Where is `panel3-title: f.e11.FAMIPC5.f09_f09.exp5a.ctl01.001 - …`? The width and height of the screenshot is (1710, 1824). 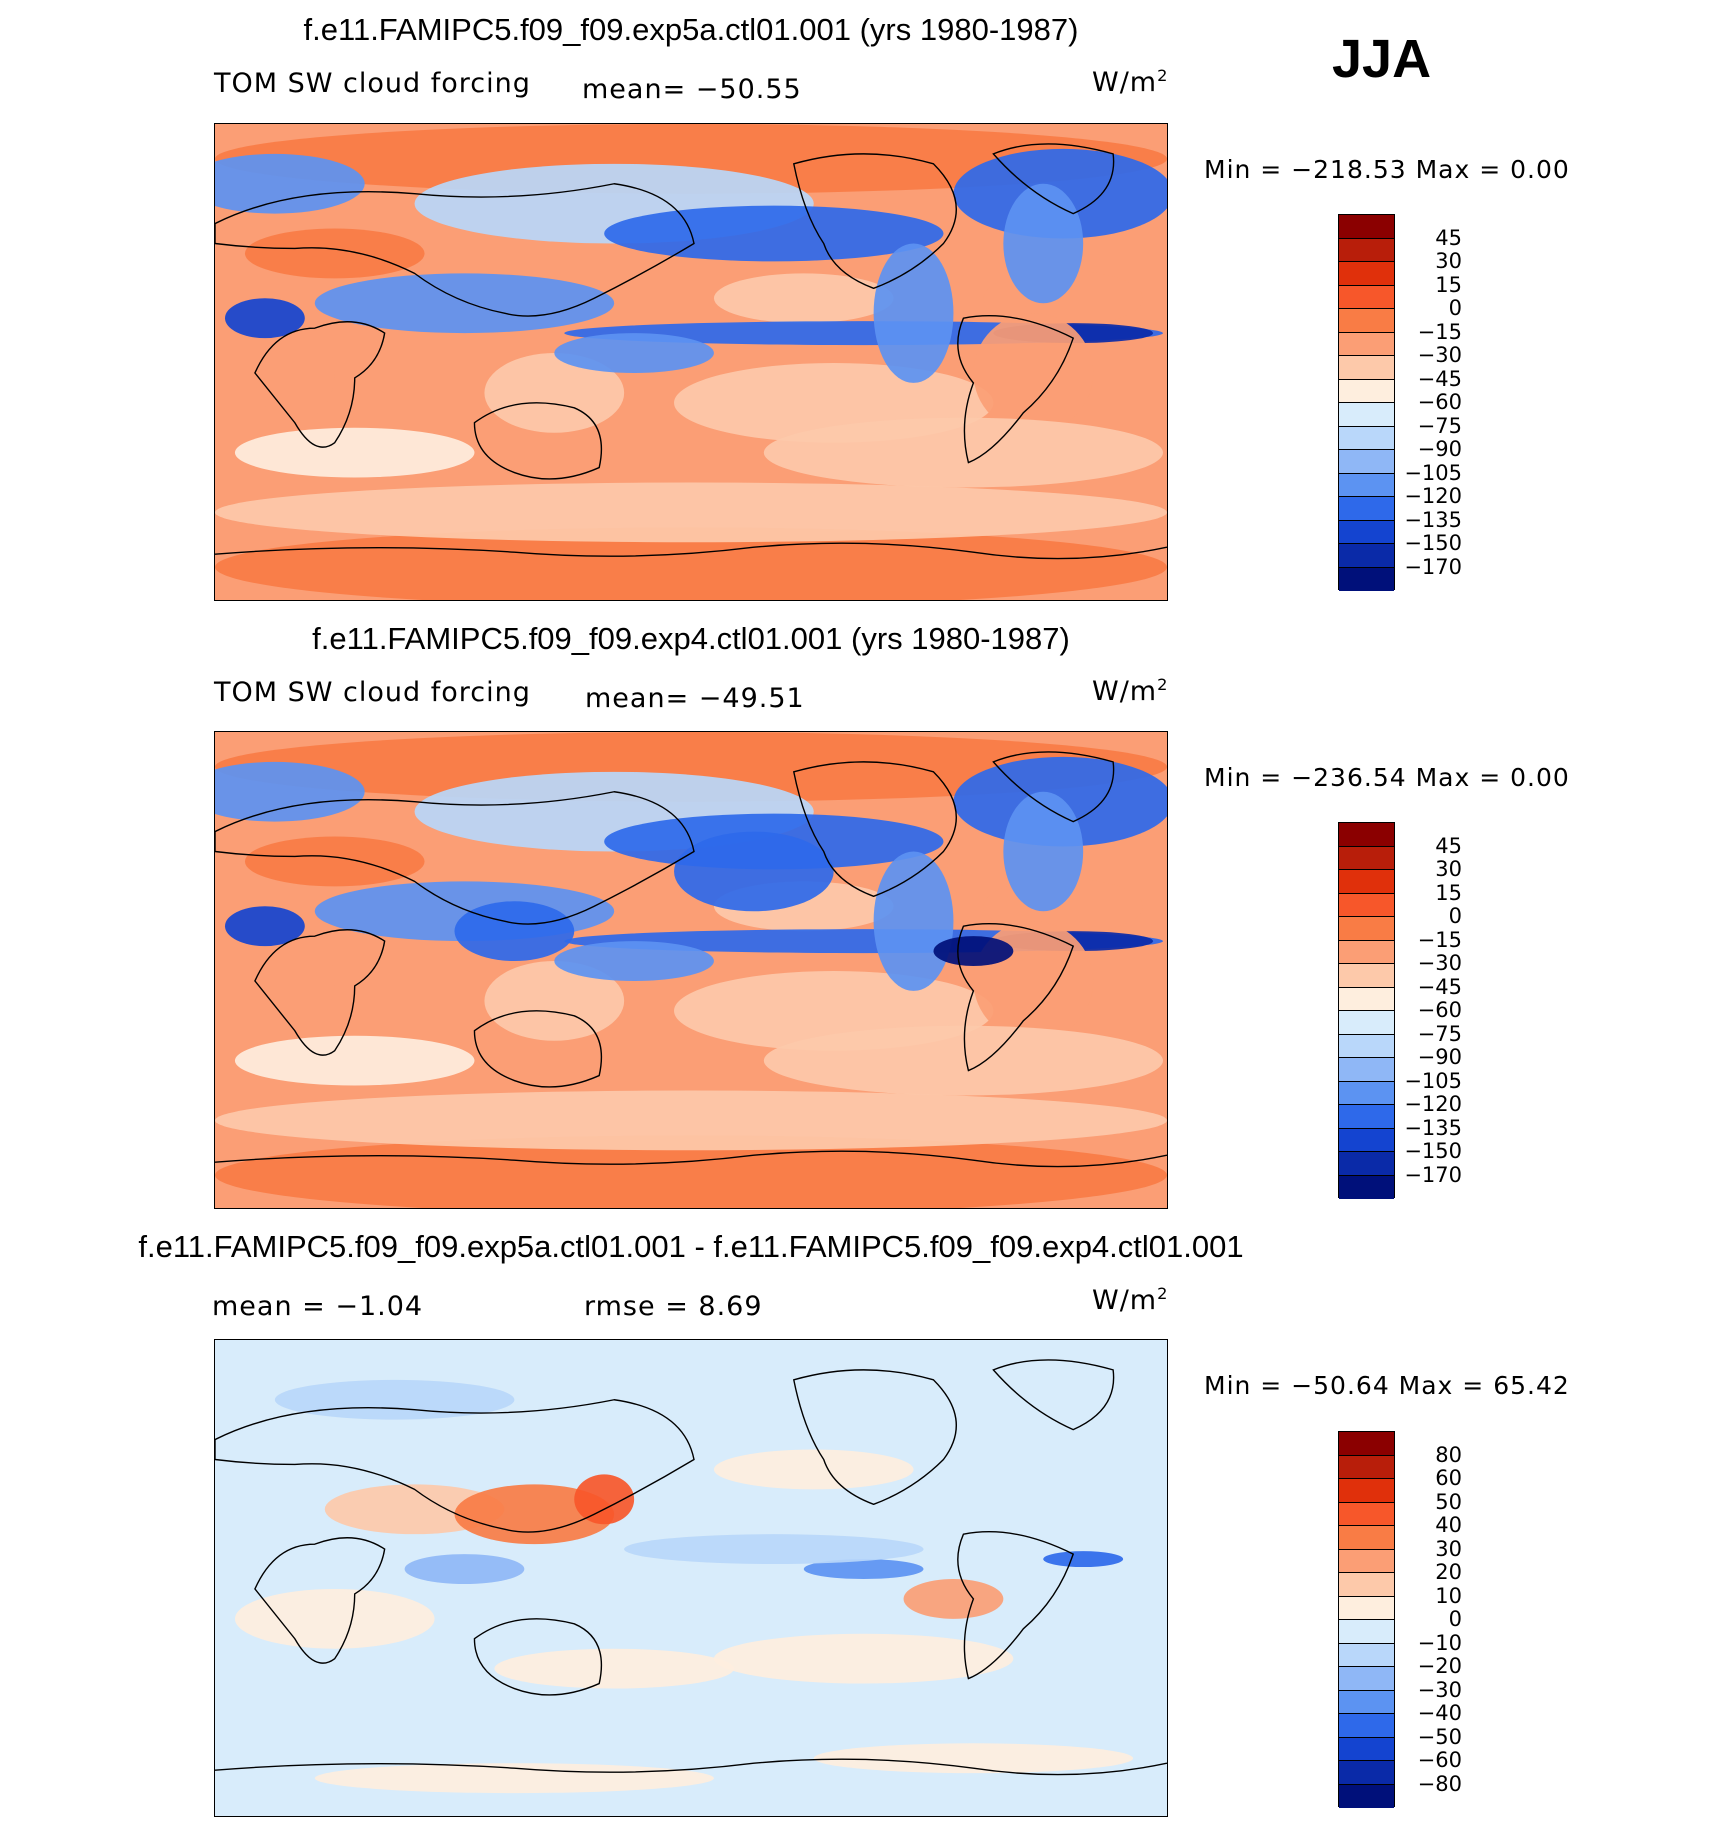
panel3-title: f.e11.FAMIPC5.f09_f09.exp5a.ctl01.001 - … is located at coordinates (691, 1246).